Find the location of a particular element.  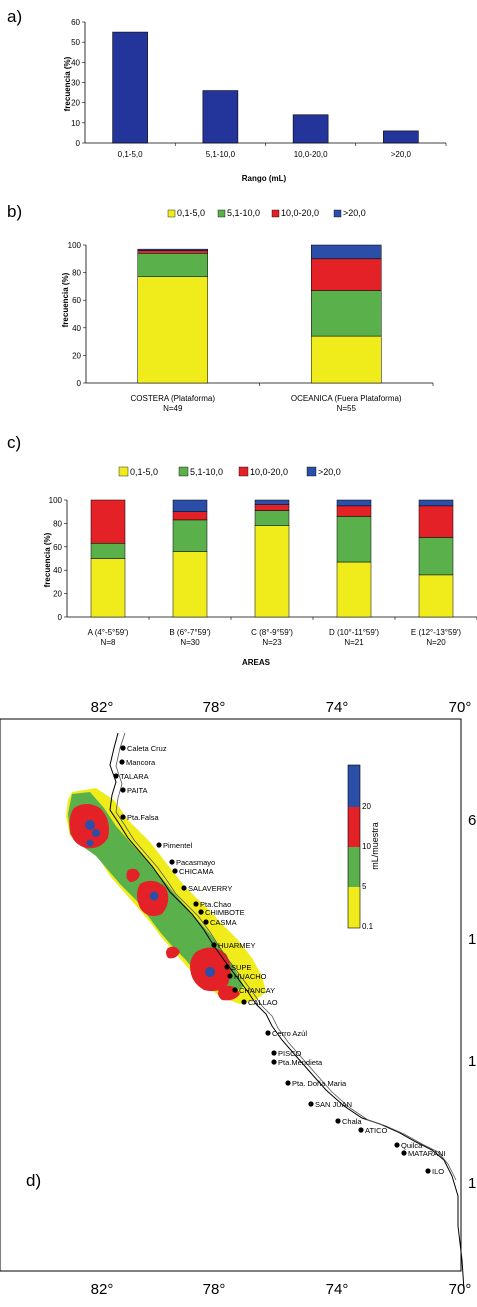

place-label: Pacasmayo is located at coordinates (195, 862).